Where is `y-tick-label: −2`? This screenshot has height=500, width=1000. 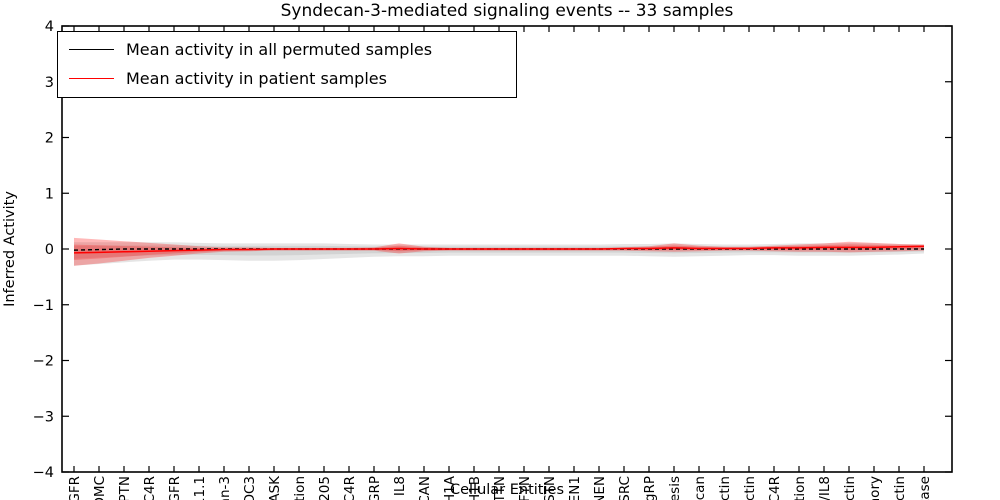
y-tick-label: −2 is located at coordinates (43, 362).